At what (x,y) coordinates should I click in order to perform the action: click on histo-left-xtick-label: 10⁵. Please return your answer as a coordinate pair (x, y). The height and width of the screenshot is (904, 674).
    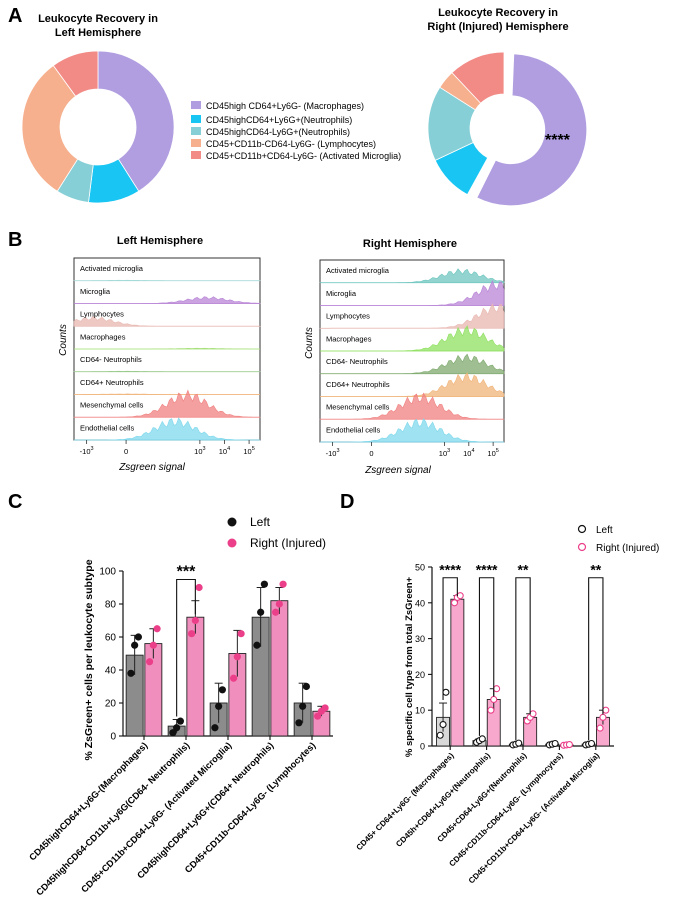
    Looking at the image, I should click on (248, 451).